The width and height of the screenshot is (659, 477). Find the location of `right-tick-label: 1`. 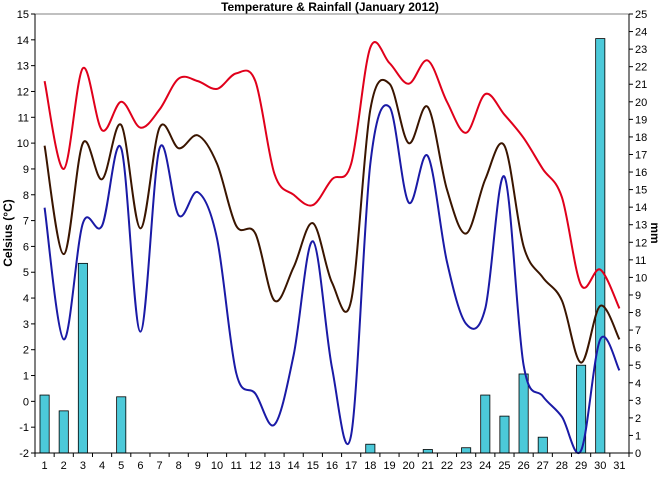

right-tick-label: 1 is located at coordinates (638, 436).